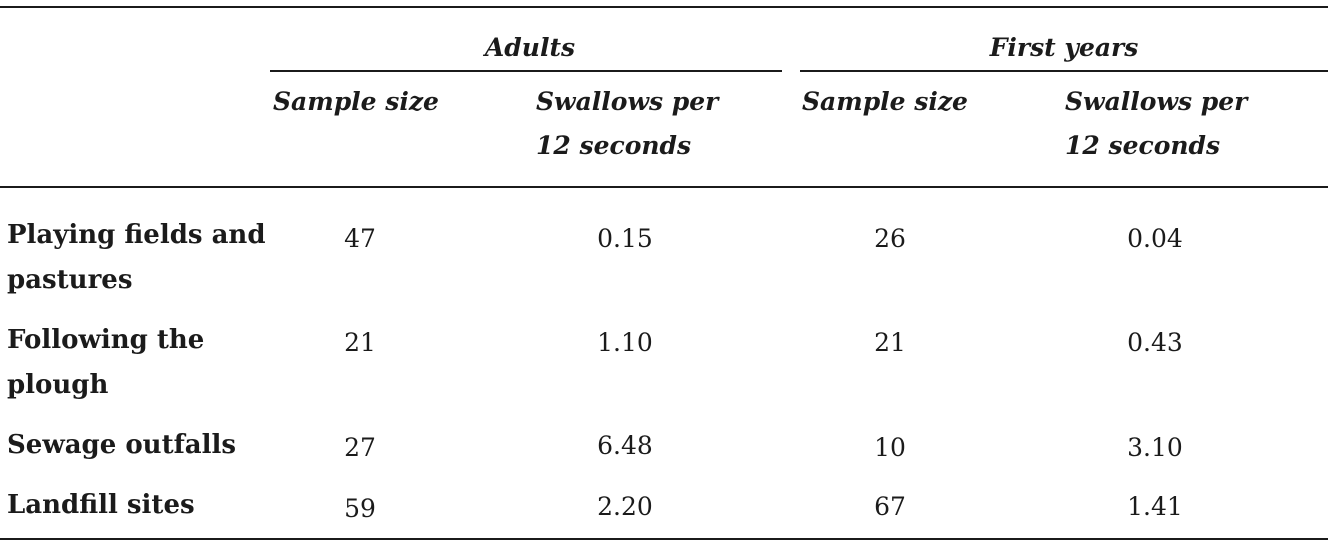 The width and height of the screenshot is (1334, 547). I want to click on table-cell: 0.04, so click(1155, 238).